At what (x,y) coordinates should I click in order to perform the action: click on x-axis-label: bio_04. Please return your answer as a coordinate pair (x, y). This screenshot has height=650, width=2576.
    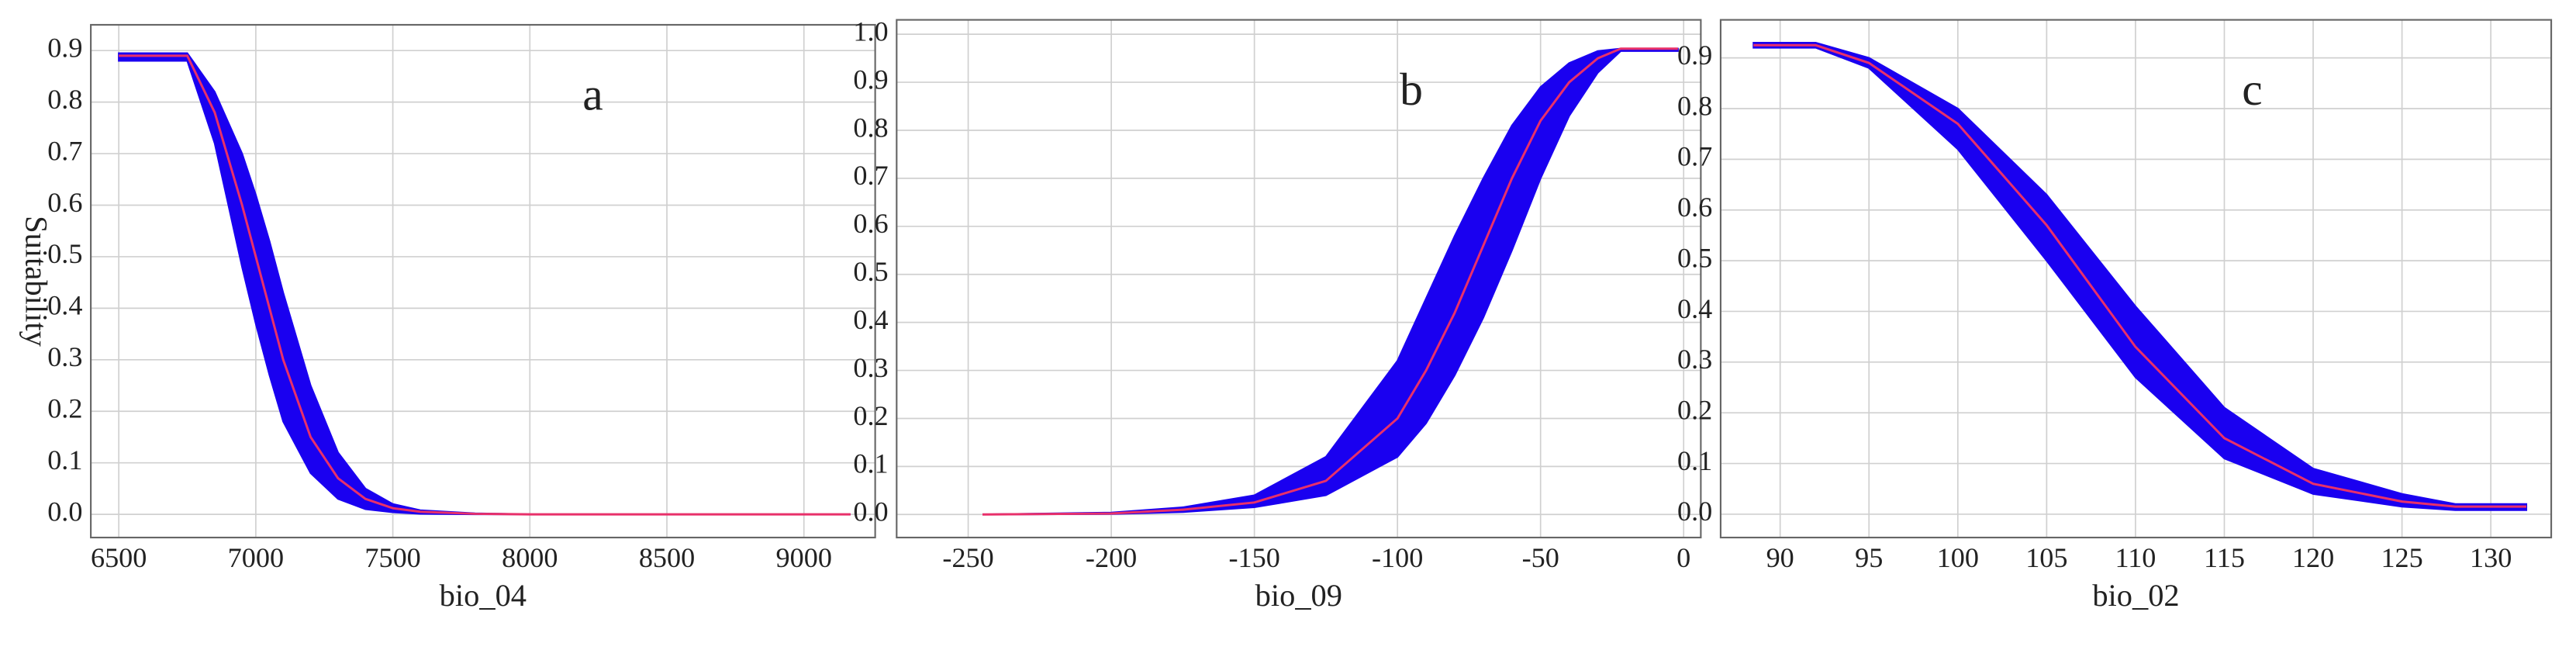
    Looking at the image, I should click on (483, 595).